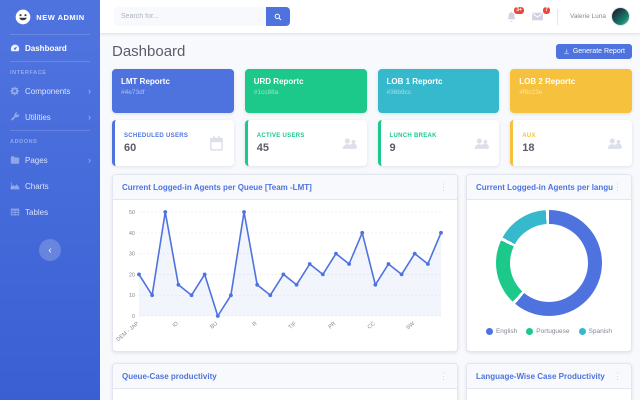  I want to click on stat-label: AUX, so click(529, 135).